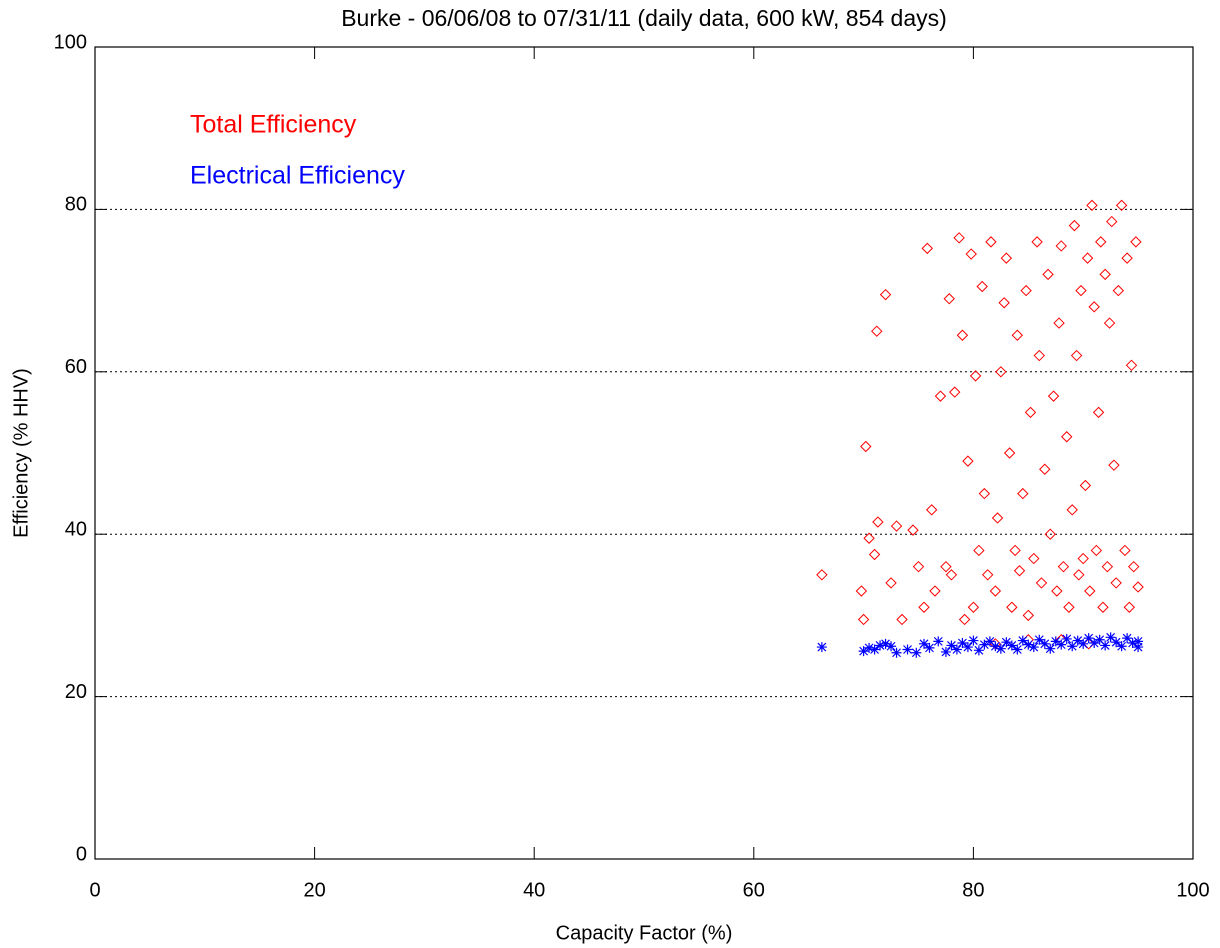  I want to click on y-tick-label: 40, so click(76, 529).